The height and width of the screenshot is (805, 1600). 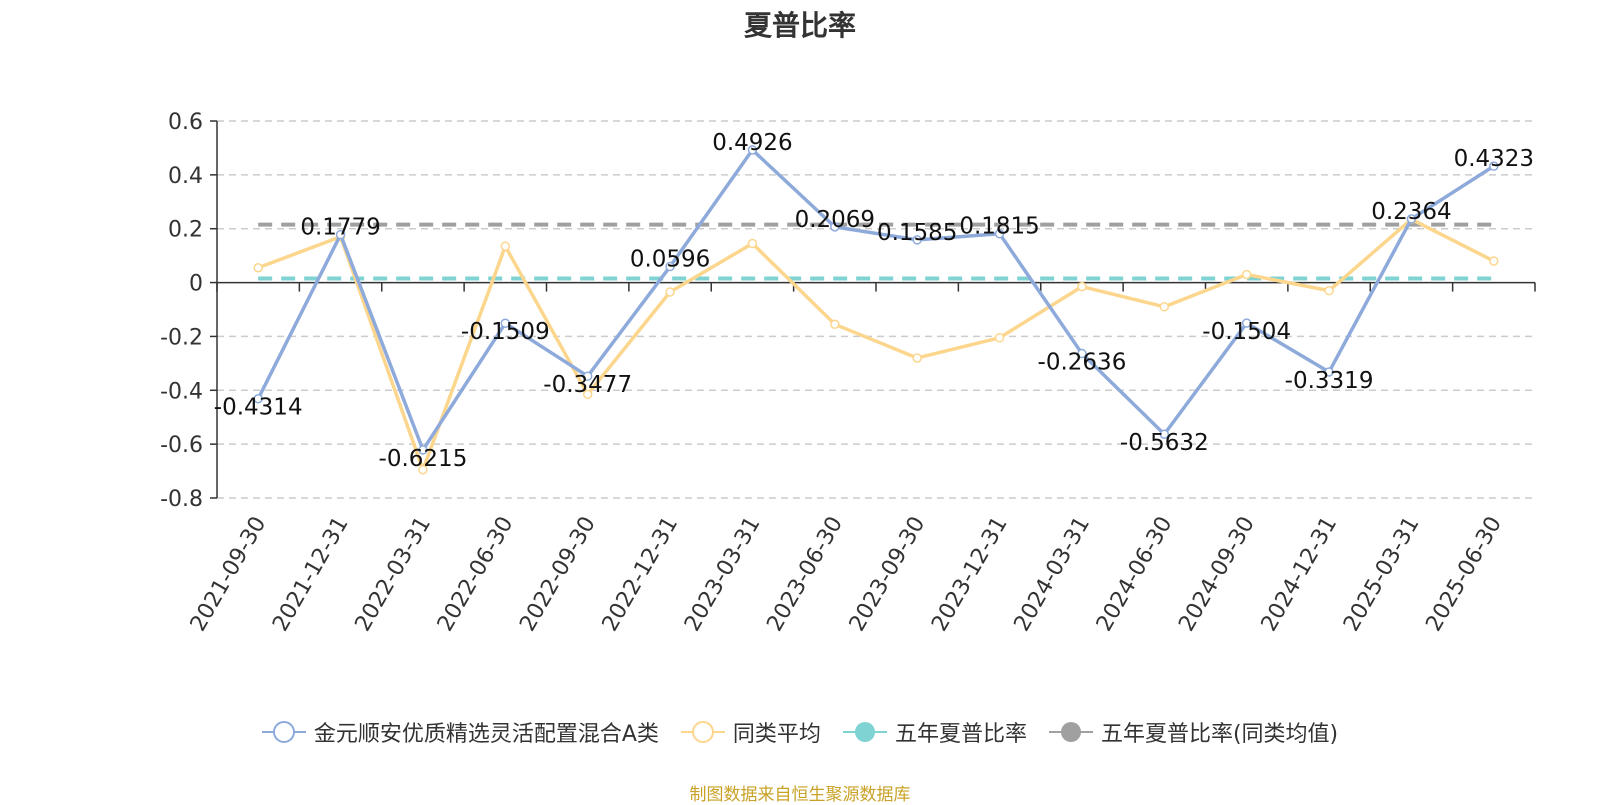 What do you see at coordinates (641, 574) in the screenshot?
I see `x-tick-label: 2022-12-31` at bounding box center [641, 574].